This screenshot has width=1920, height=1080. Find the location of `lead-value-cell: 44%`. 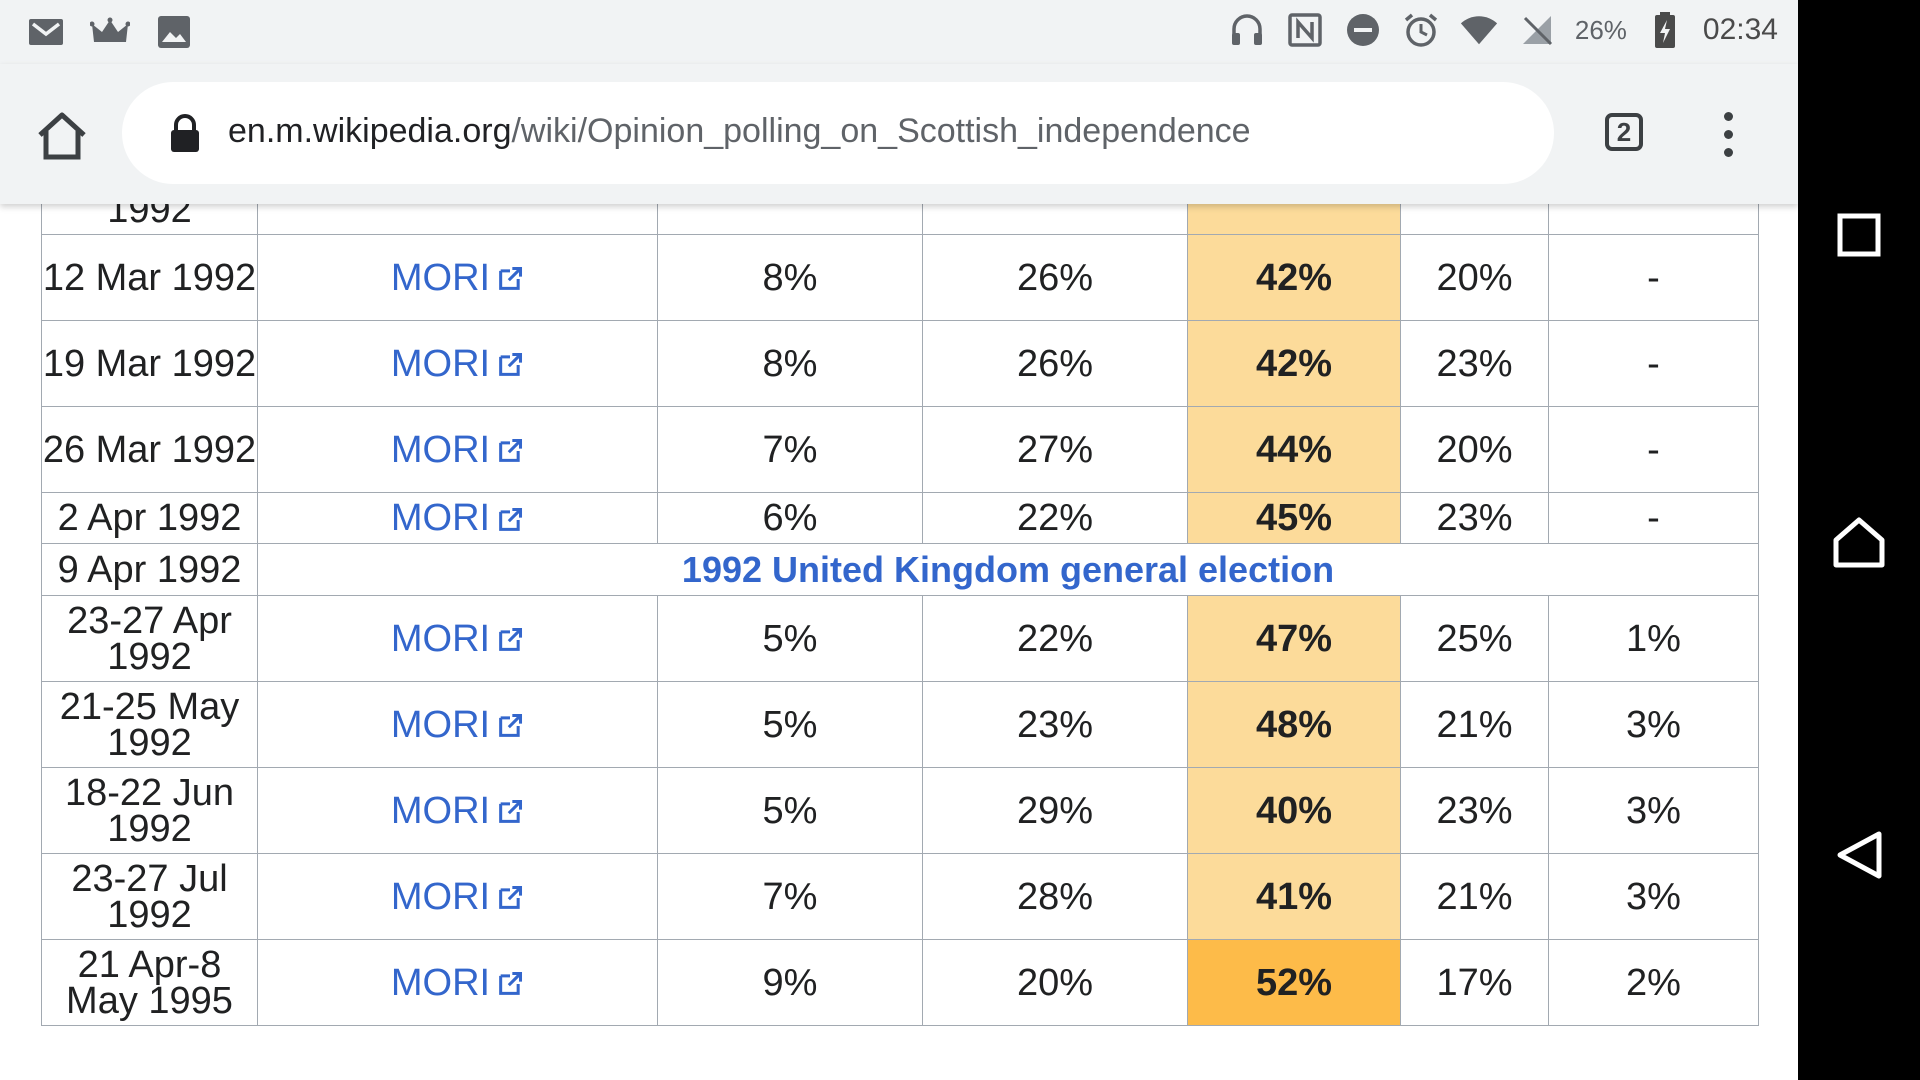

lead-value-cell: 44% is located at coordinates (1294, 449).